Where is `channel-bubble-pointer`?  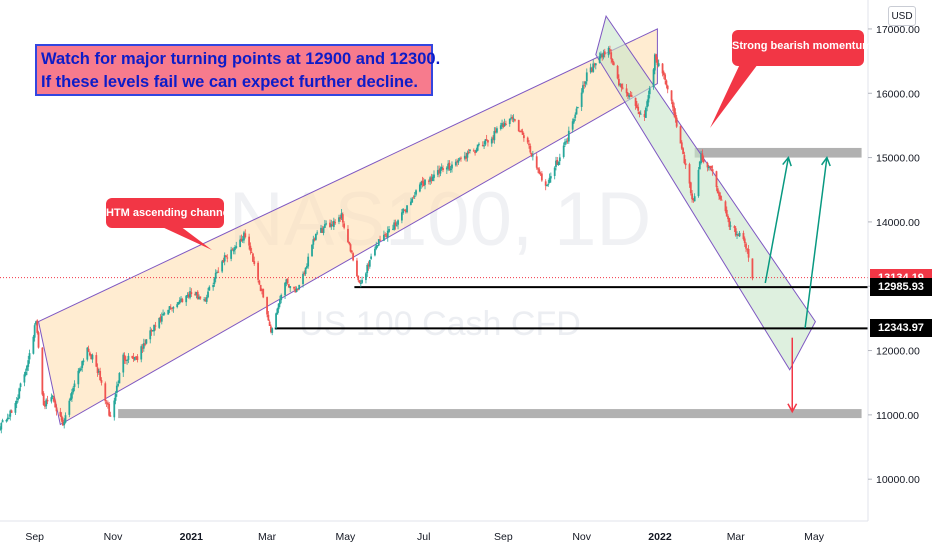 channel-bubble-pointer is located at coordinates (186, 238).